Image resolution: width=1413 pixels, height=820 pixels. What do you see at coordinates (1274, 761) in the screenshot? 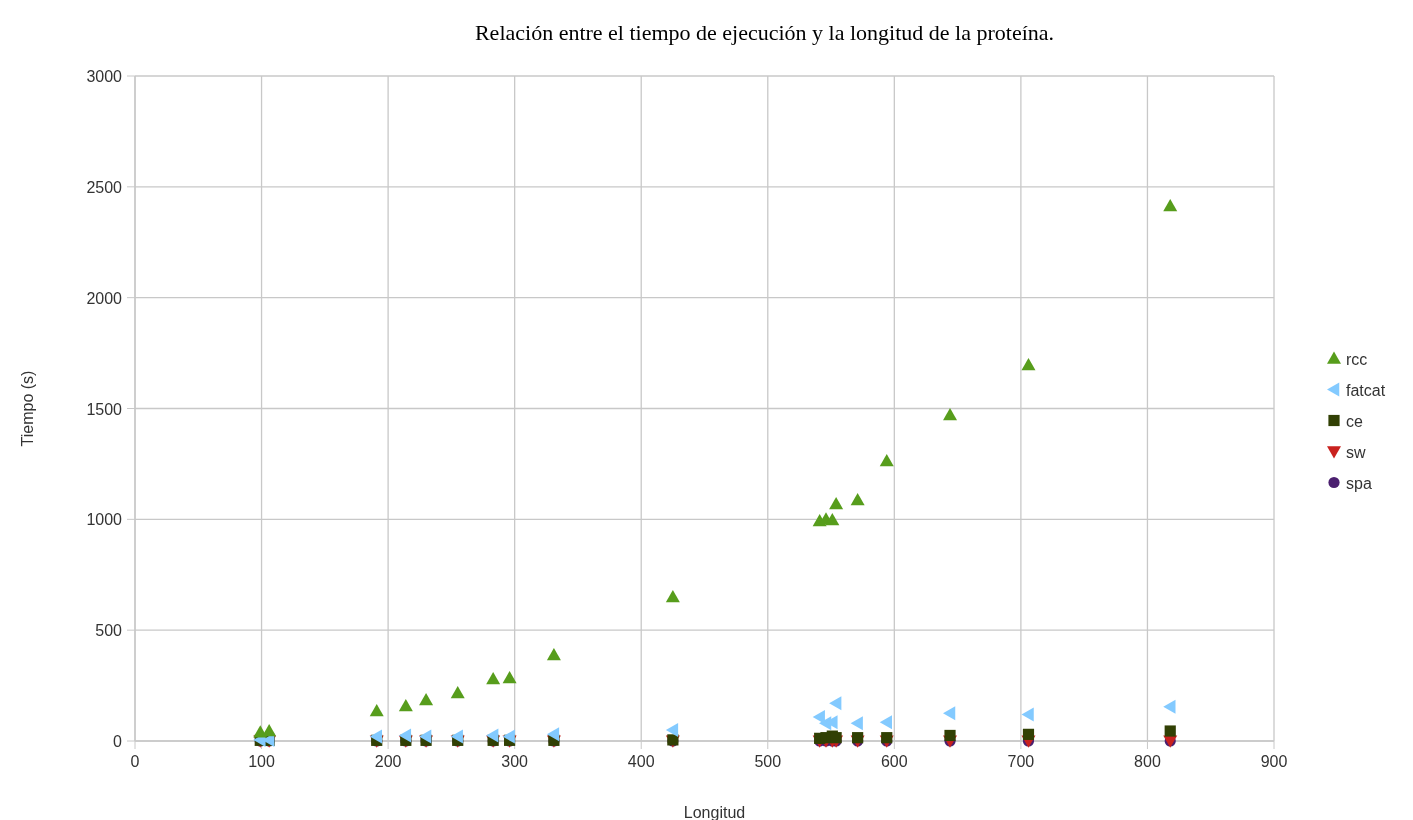
I see `x-tick-label: 900` at bounding box center [1274, 761].